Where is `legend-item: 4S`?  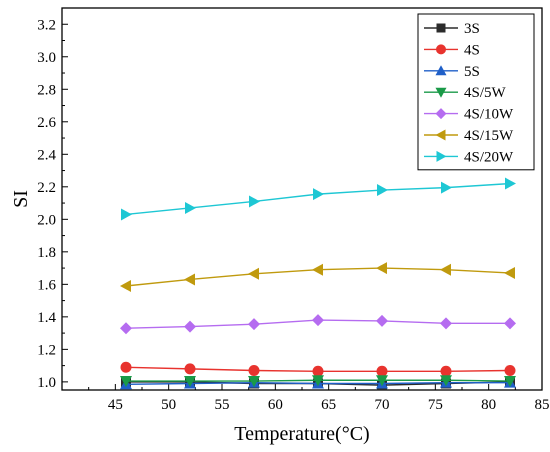
legend-item: 4S is located at coordinates (452, 50).